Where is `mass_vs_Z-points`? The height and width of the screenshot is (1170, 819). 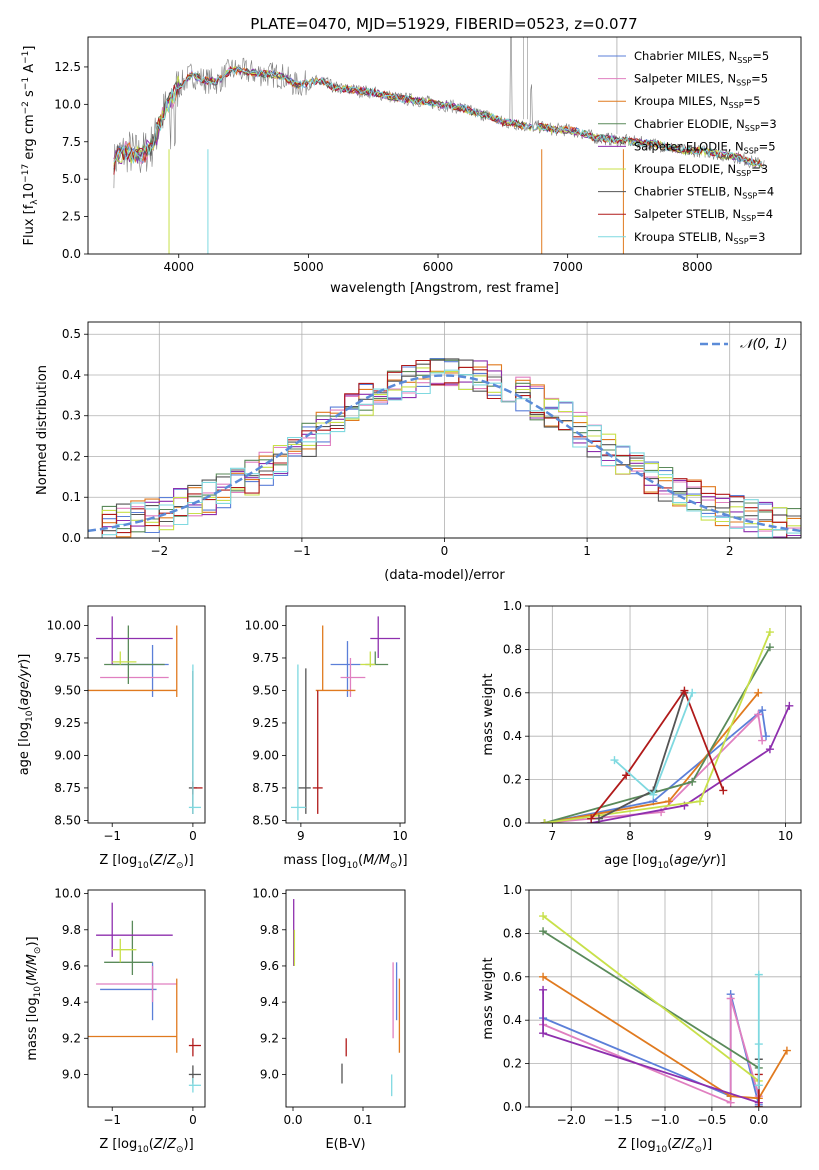
mass_vs_Z-points is located at coordinates (144, 997).